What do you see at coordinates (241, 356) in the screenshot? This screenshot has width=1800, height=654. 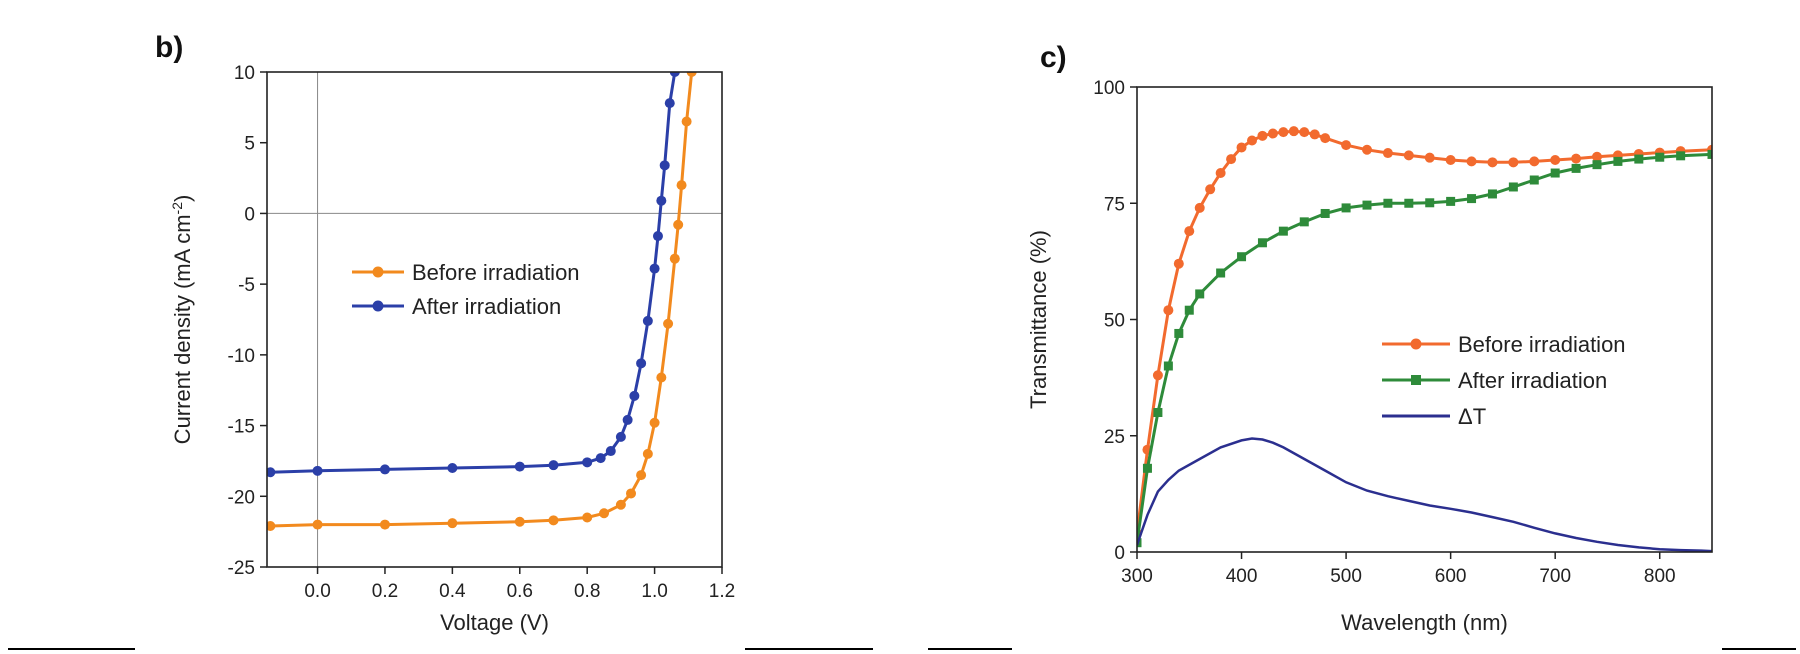 I see `y-tick-label: -10` at bounding box center [241, 356].